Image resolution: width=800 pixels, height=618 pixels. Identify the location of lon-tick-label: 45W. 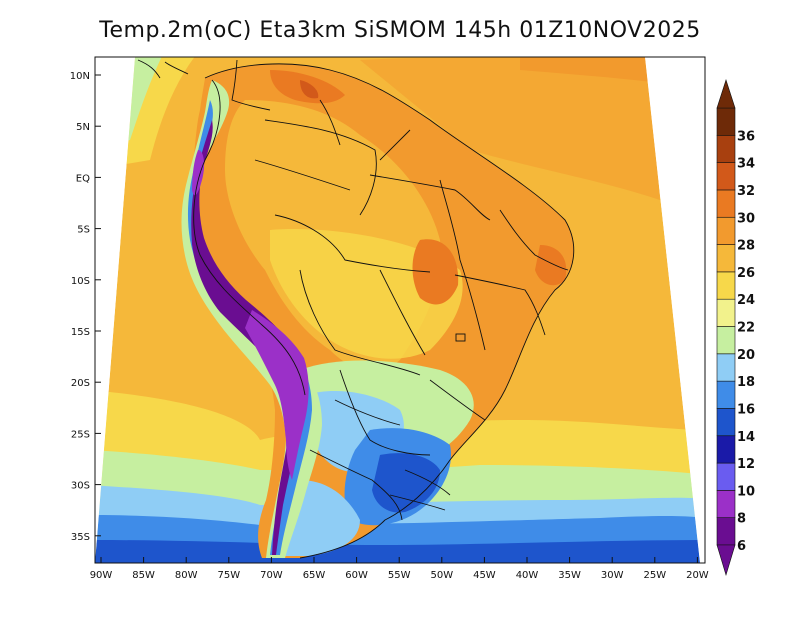
(484, 575).